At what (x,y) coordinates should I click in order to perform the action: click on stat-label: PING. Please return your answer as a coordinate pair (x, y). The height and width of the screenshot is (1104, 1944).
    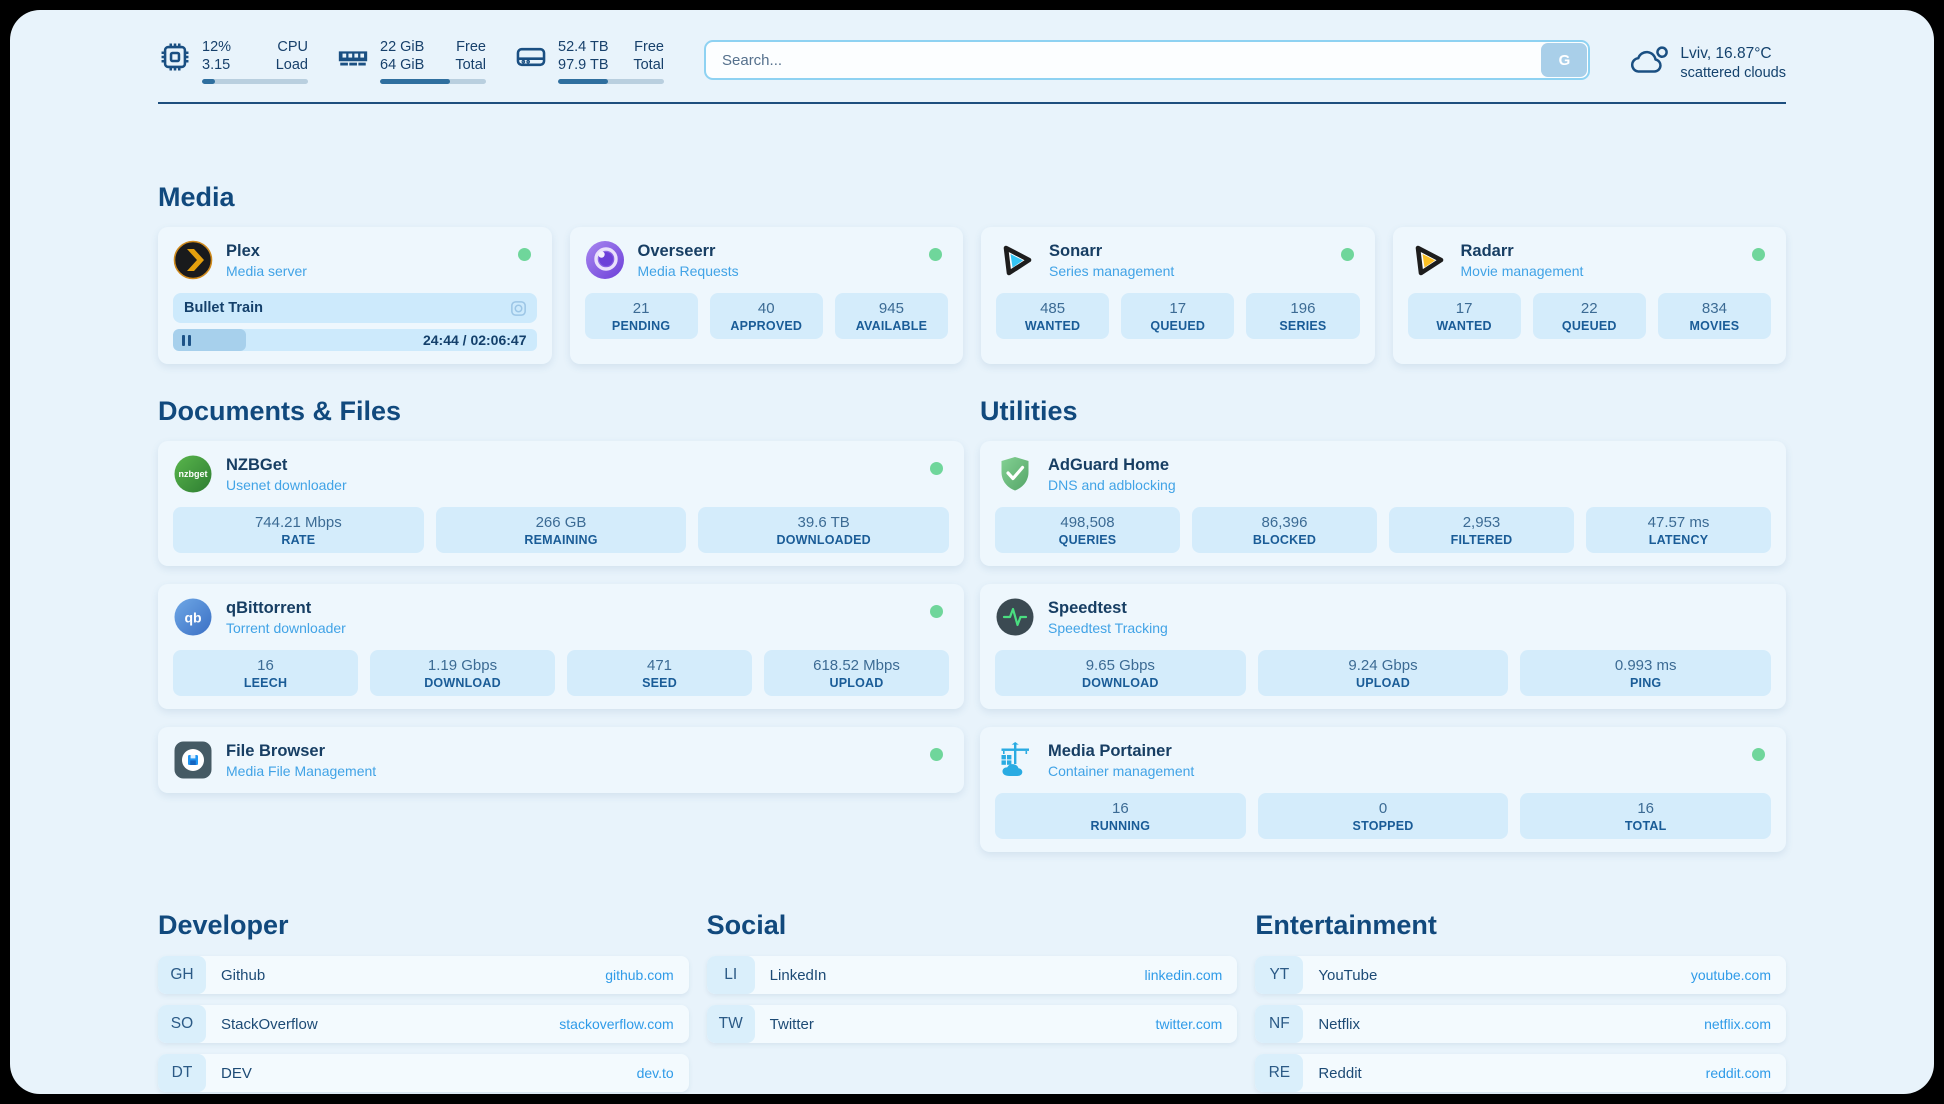
    Looking at the image, I should click on (1645, 683).